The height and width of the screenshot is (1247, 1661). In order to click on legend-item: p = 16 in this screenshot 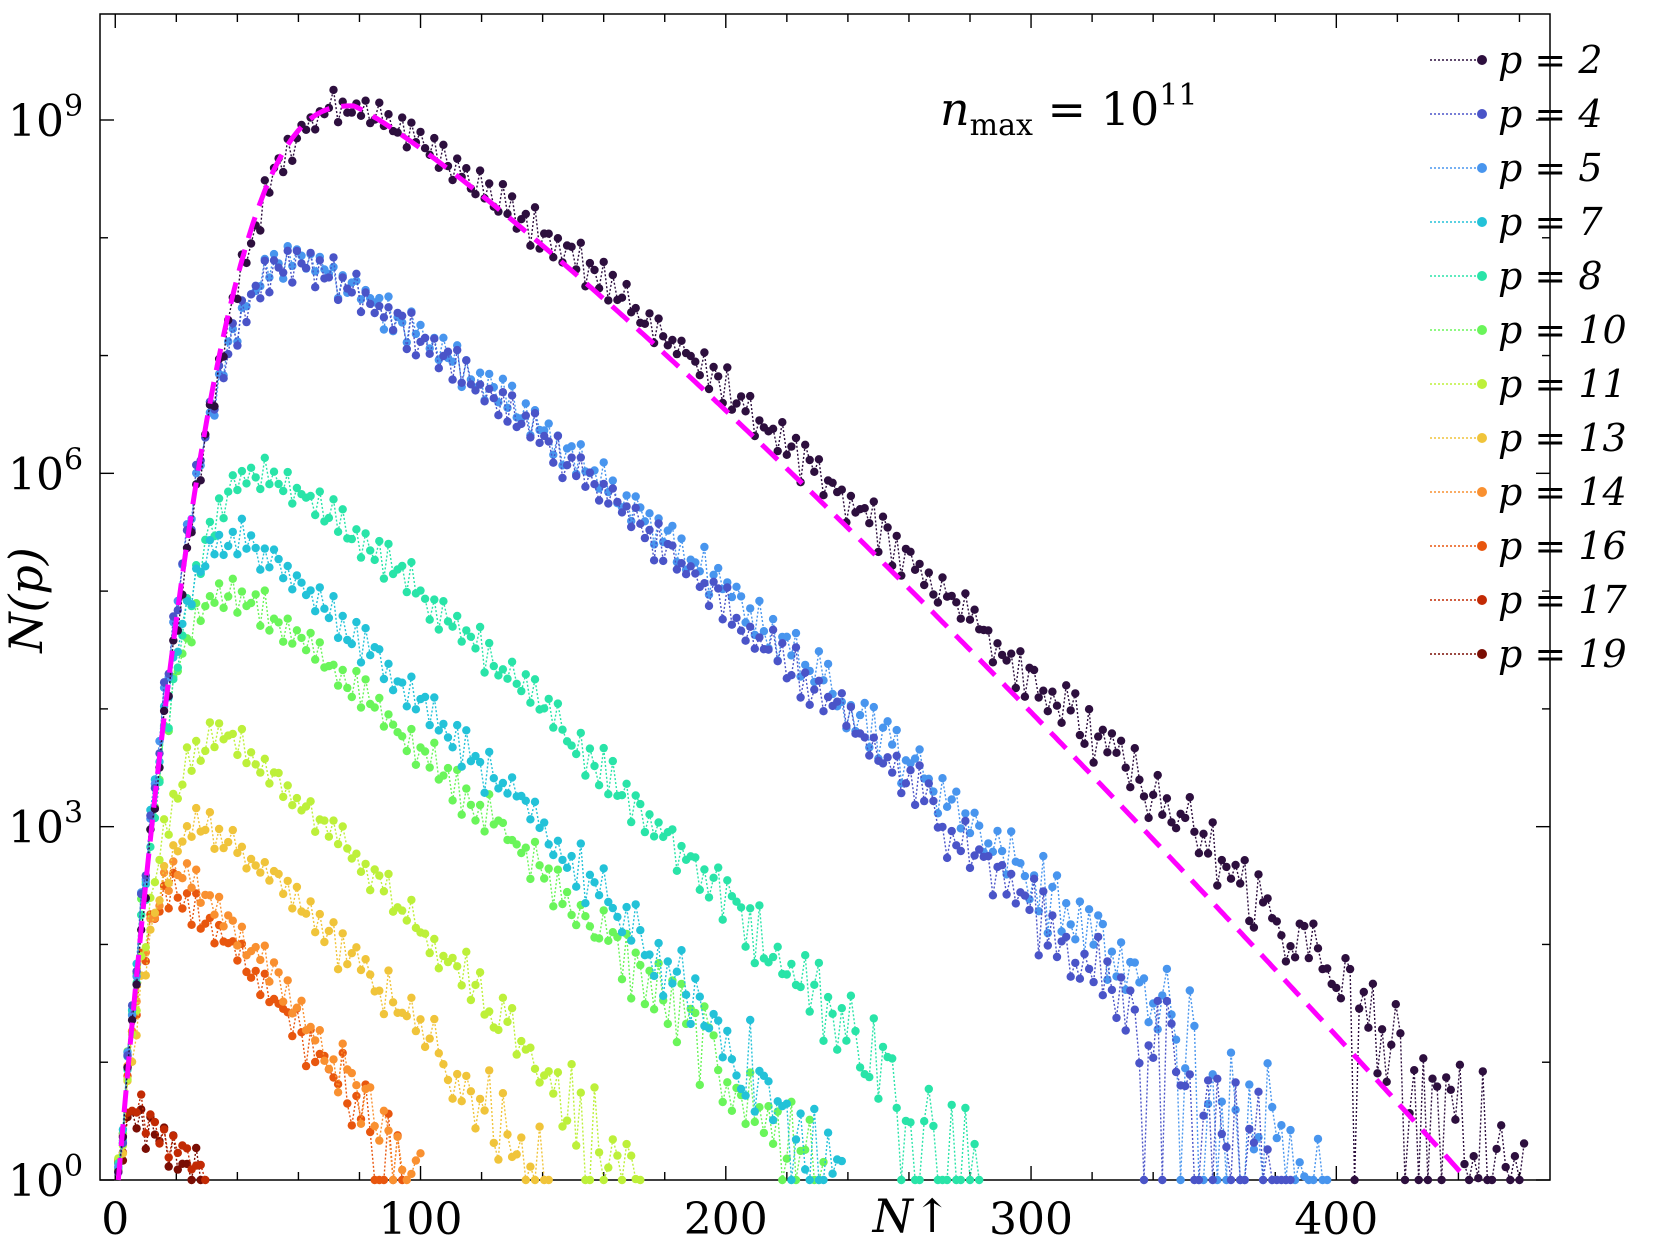, I will do `click(1528, 546)`.